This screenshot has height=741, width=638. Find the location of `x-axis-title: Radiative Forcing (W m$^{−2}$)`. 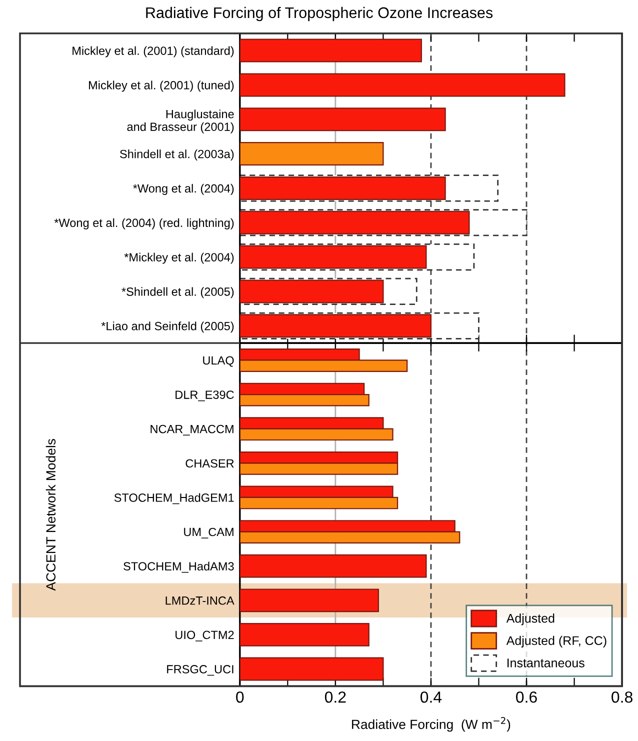

x-axis-title: Radiative Forcing (W m$^{−2}$) is located at coordinates (431, 724).